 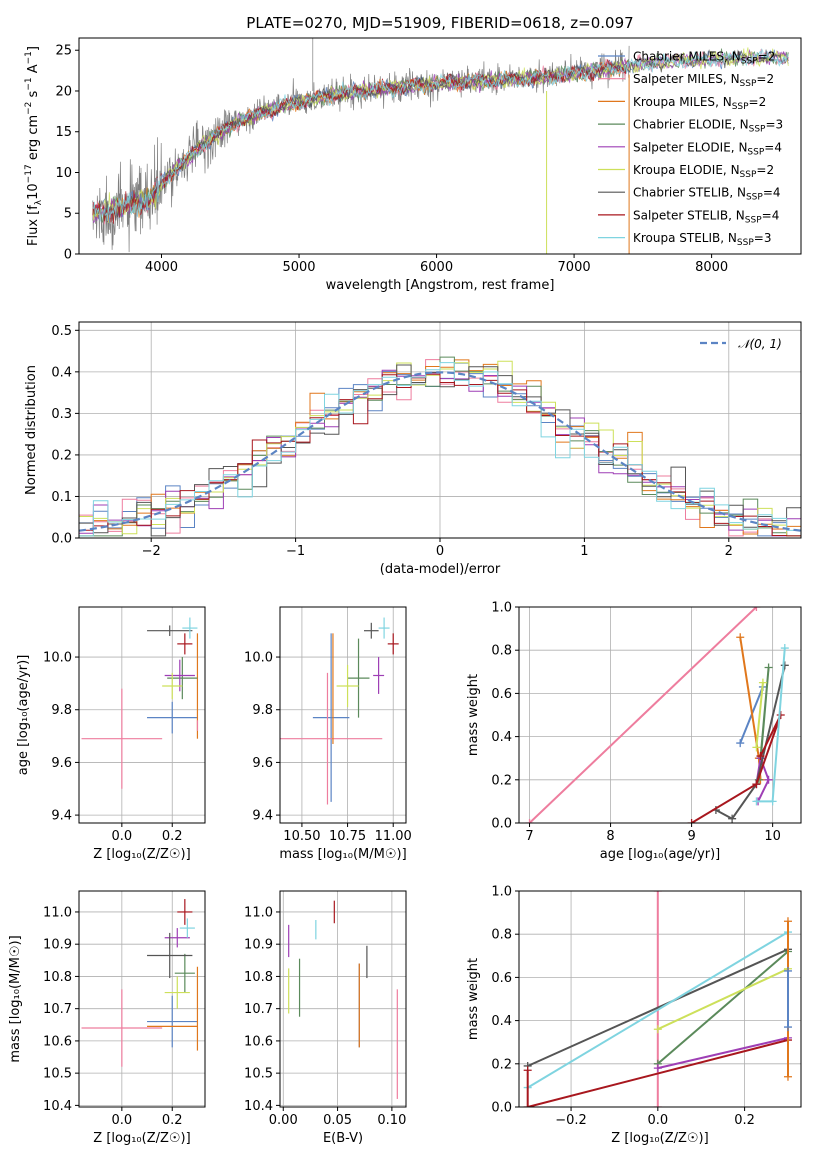 I want to click on y-tick-label: 0.3, so click(x=61, y=414).